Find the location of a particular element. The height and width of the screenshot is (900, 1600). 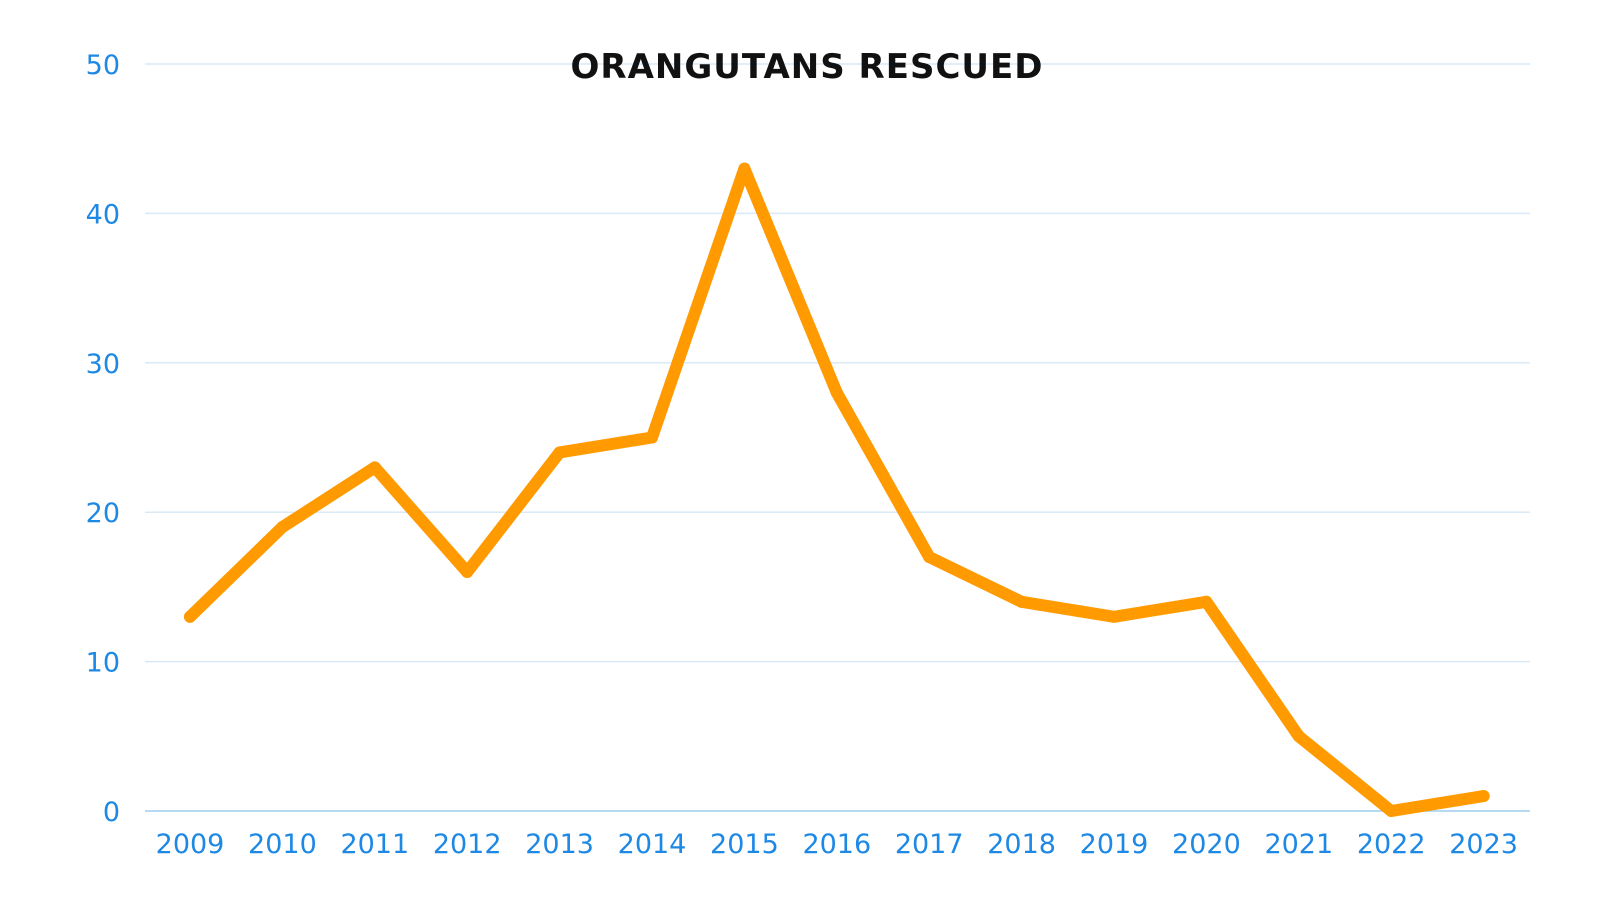

x-tick-label-2021: 2021 is located at coordinates (1298, 844).